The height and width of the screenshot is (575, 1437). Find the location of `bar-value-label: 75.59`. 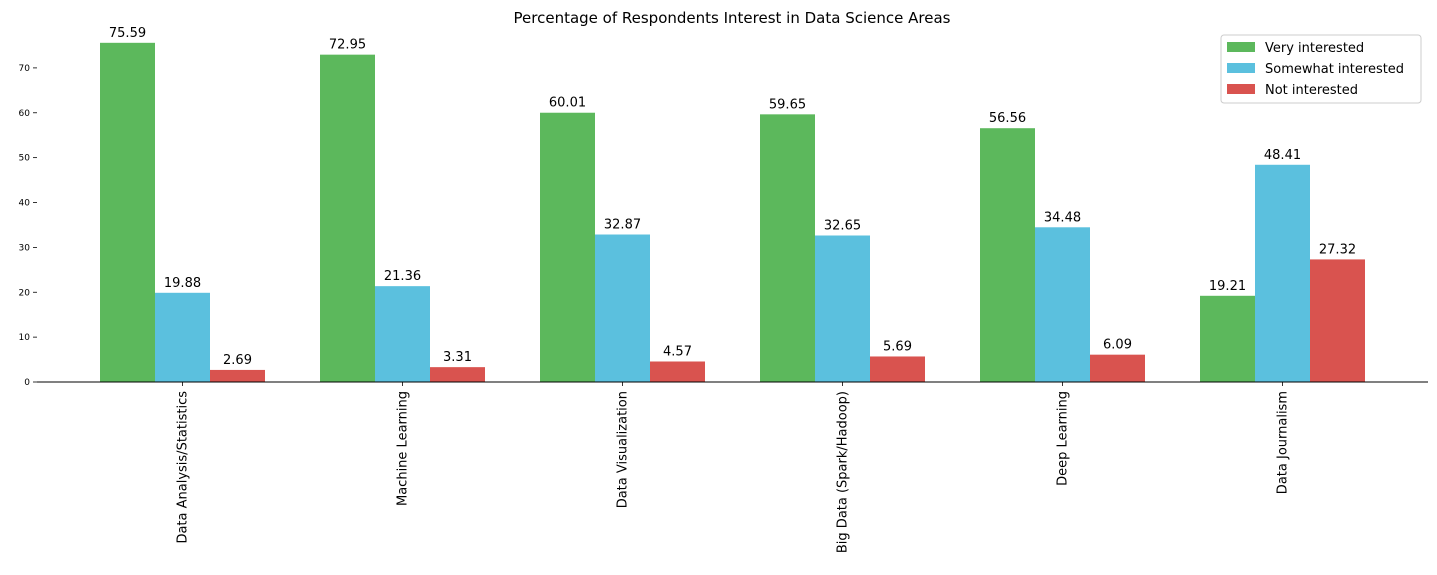

bar-value-label: 75.59 is located at coordinates (127, 33).